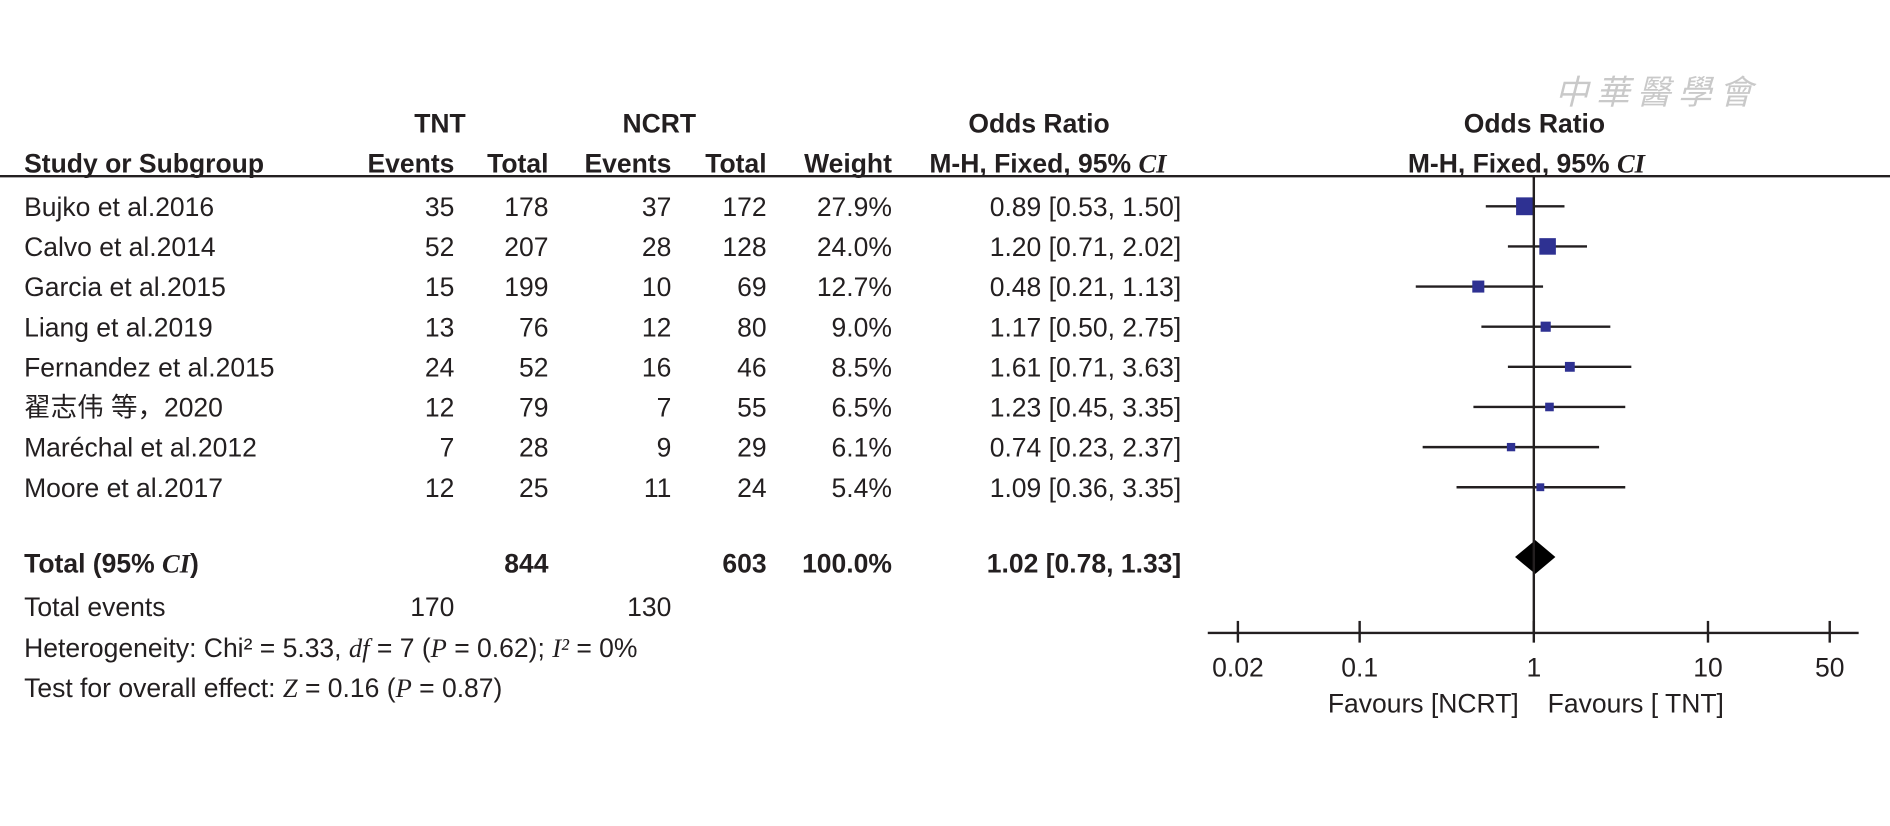  I want to click on cell: 35, so click(439, 207).